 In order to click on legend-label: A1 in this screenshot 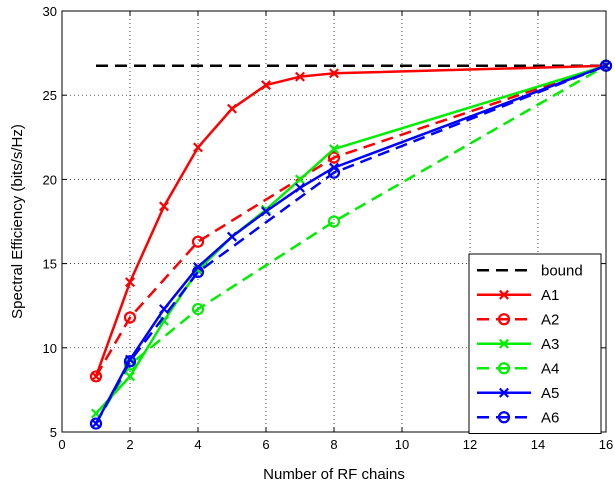, I will do `click(550, 295)`.